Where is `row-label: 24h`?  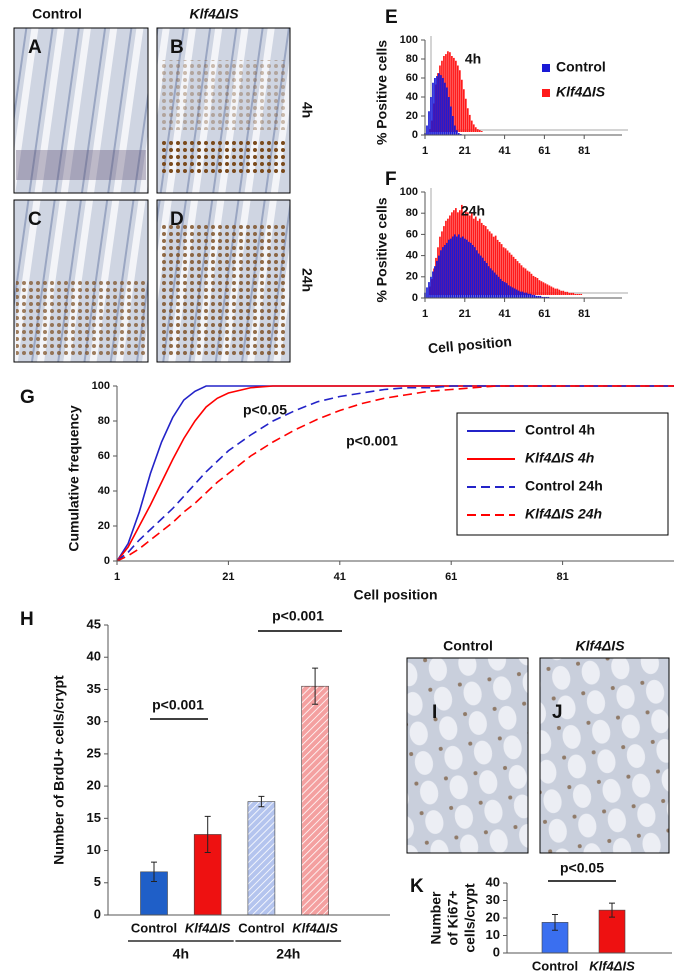
row-label: 24h is located at coordinates (307, 280).